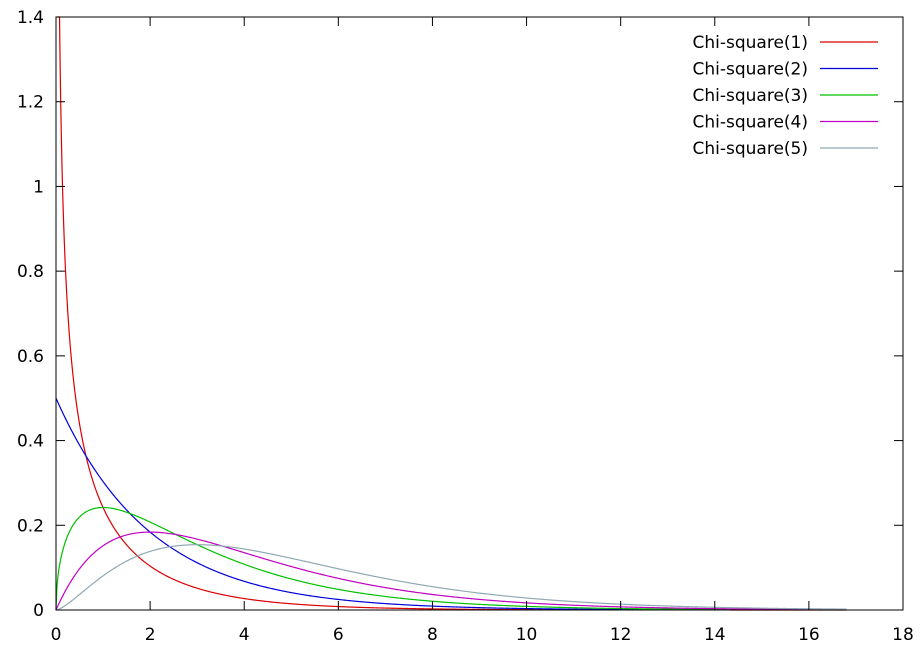 The height and width of the screenshot is (652, 924). Describe the element at coordinates (621, 635) in the screenshot. I see `x-tick-label: 12` at that location.